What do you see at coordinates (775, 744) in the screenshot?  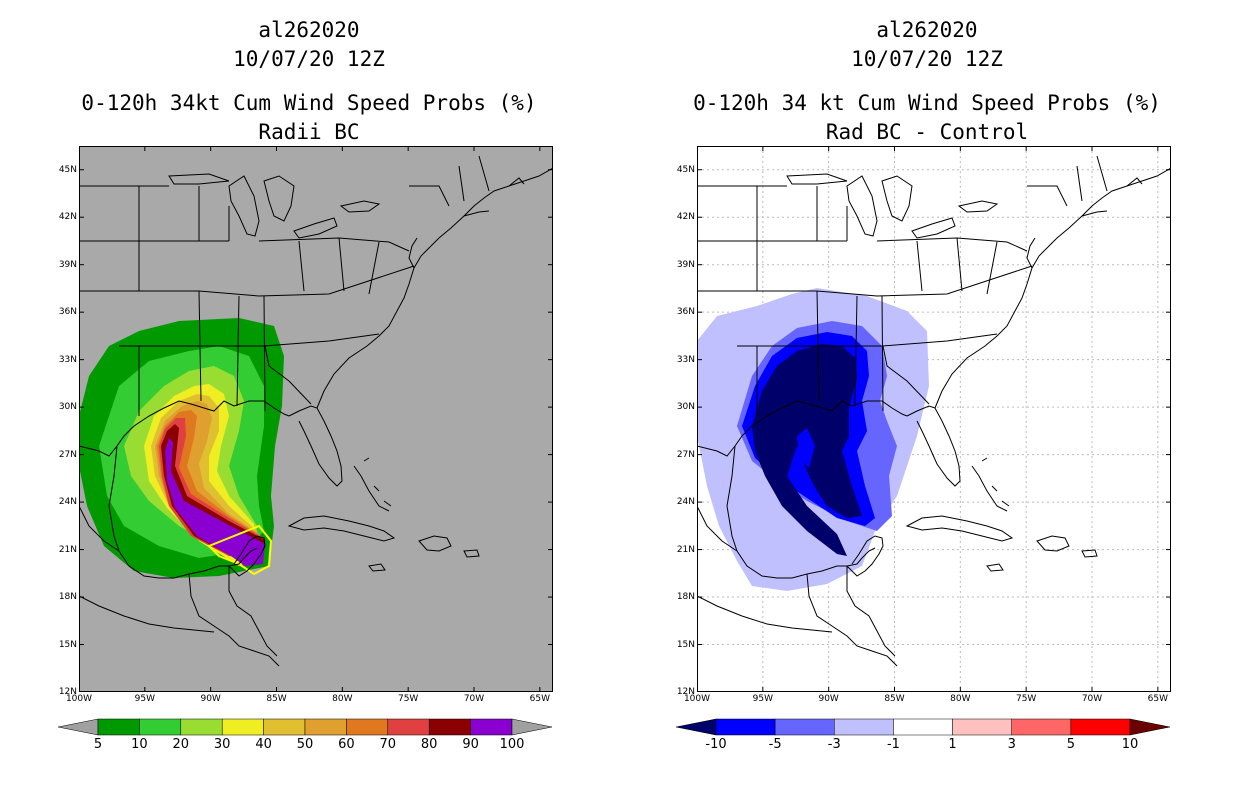 I see `colorbar-label: -5` at bounding box center [775, 744].